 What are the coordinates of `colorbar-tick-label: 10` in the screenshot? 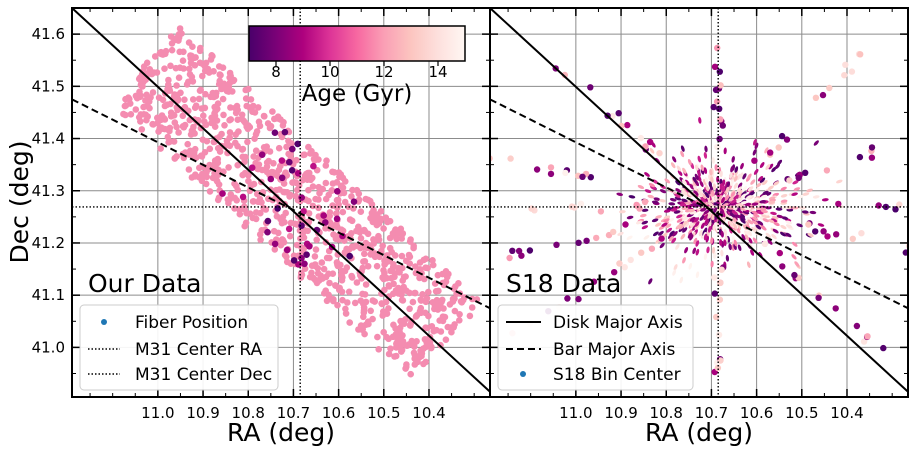 It's located at (329, 72).